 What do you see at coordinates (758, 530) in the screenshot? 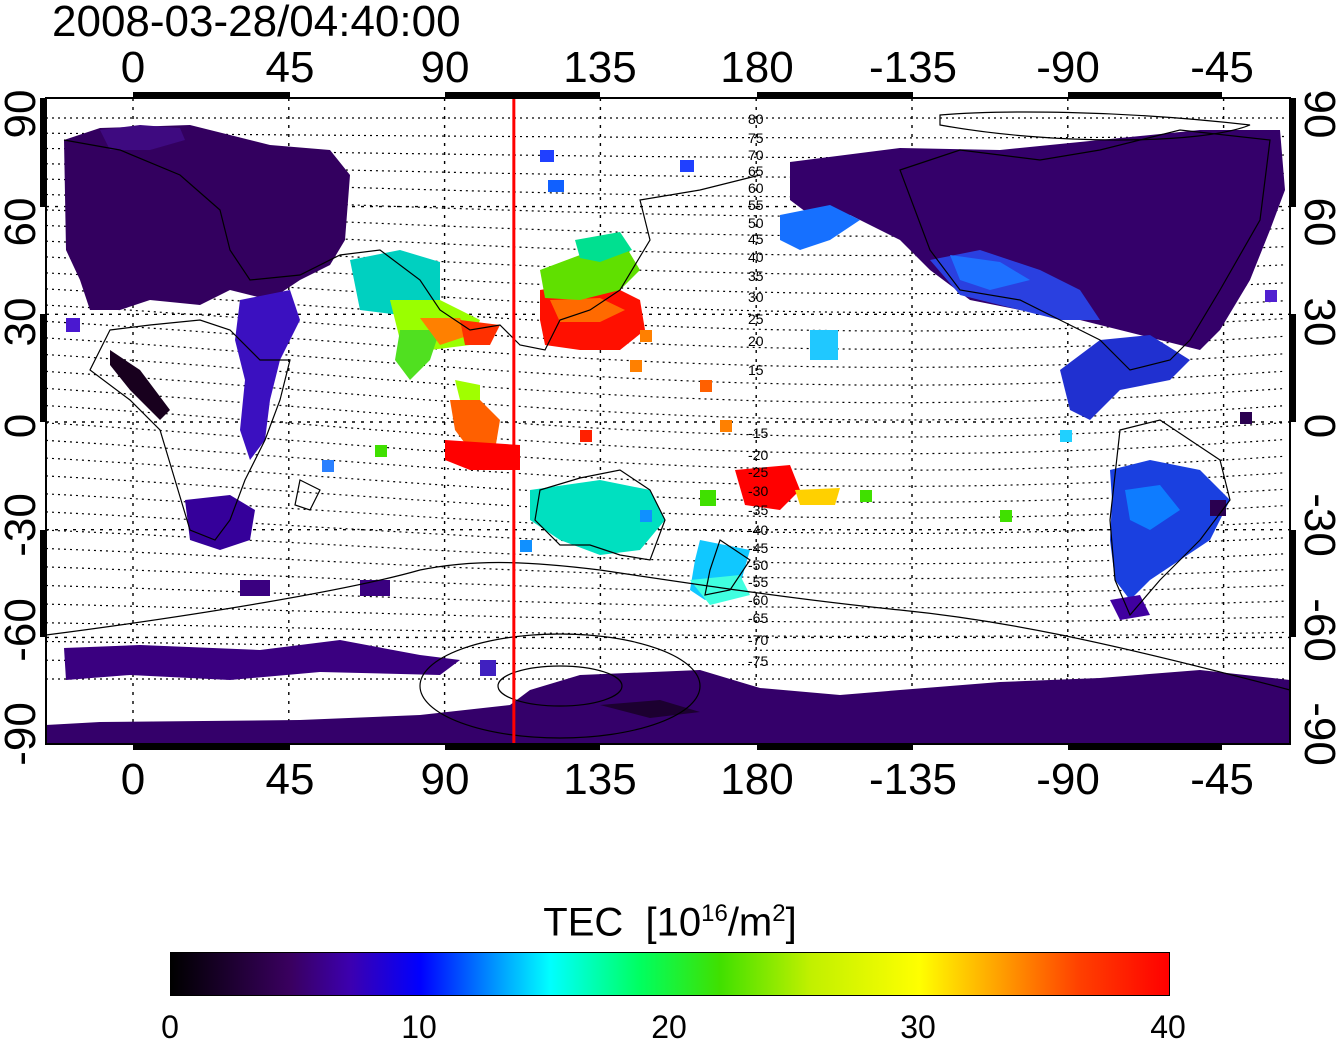
I see `contour-label: -40` at bounding box center [758, 530].